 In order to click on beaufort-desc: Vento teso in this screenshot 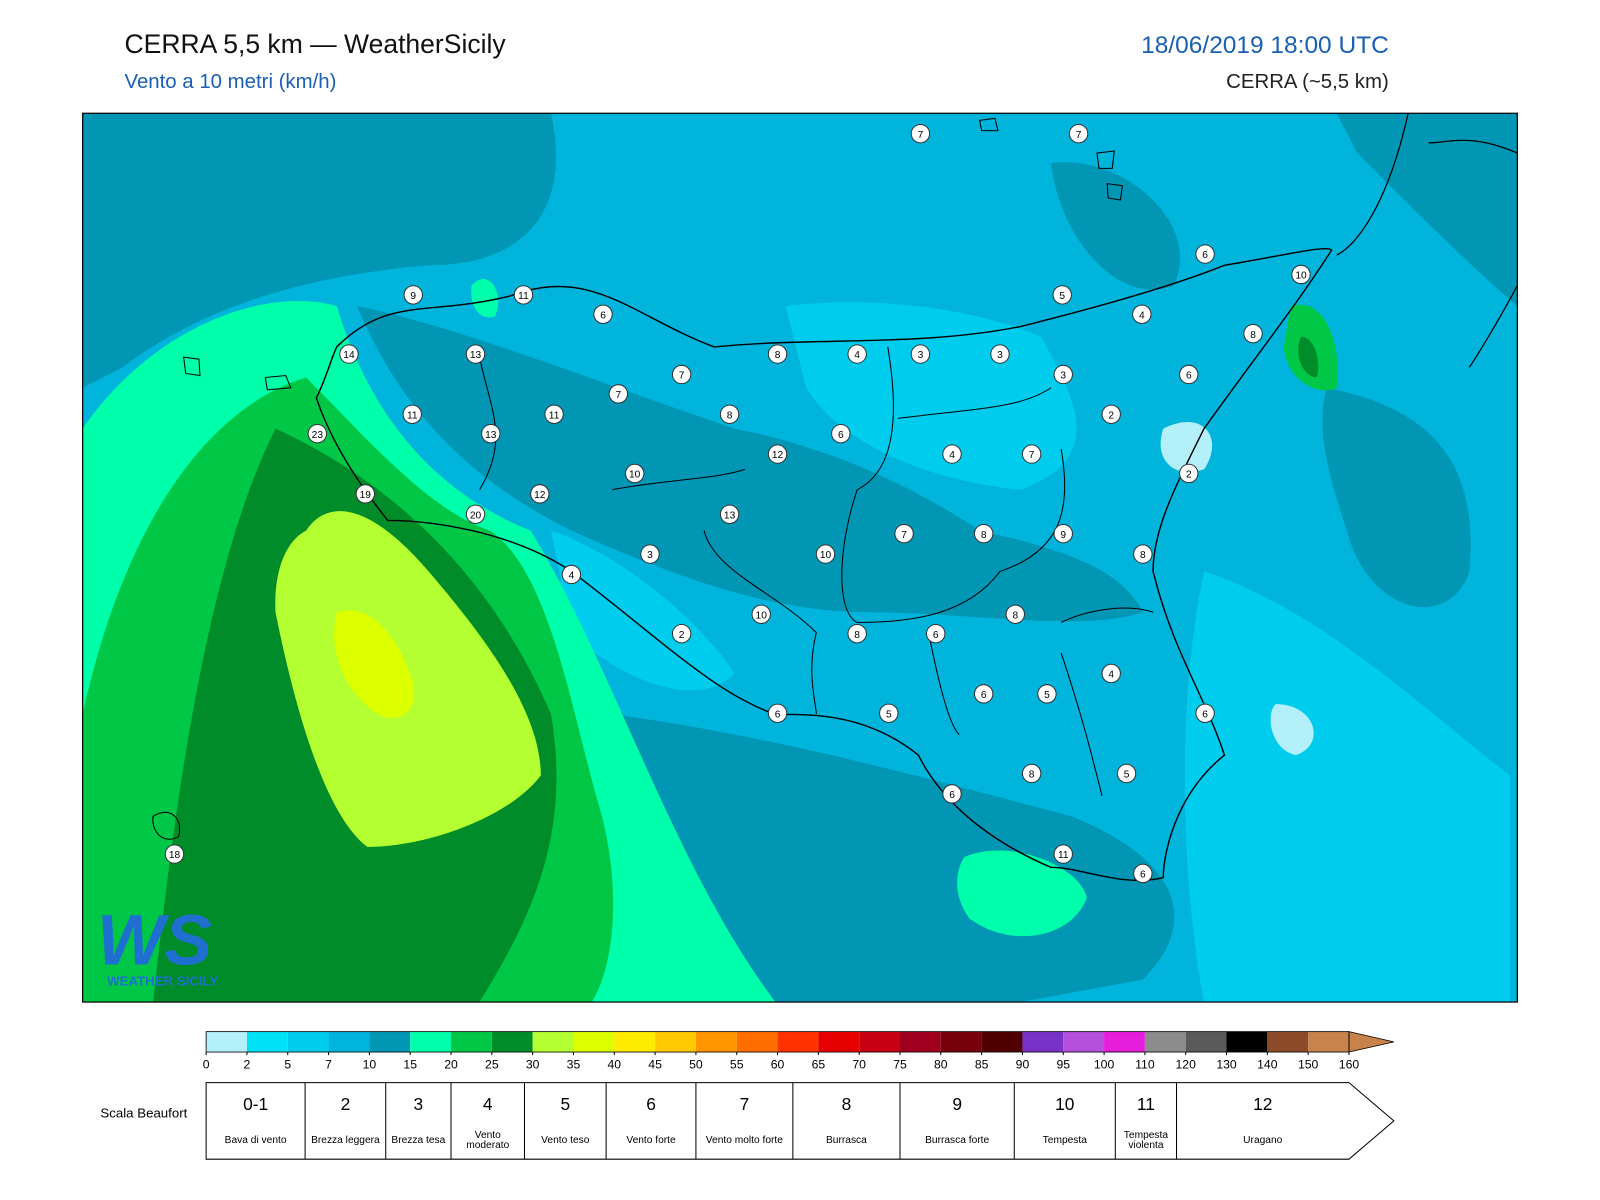, I will do `click(565, 1140)`.